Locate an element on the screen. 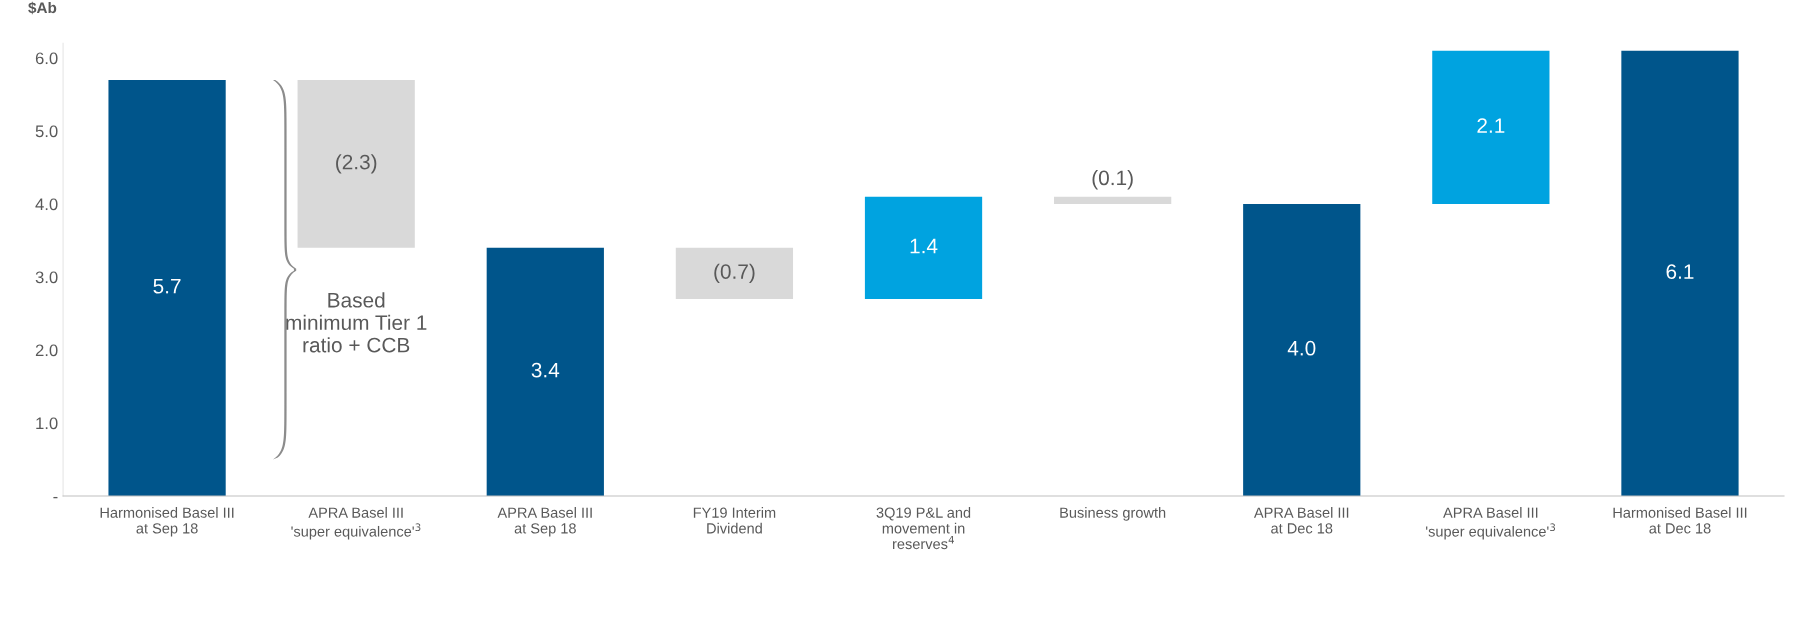 This screenshot has height=620, width=1802. y-tick-label: 6.0 is located at coordinates (46, 58).